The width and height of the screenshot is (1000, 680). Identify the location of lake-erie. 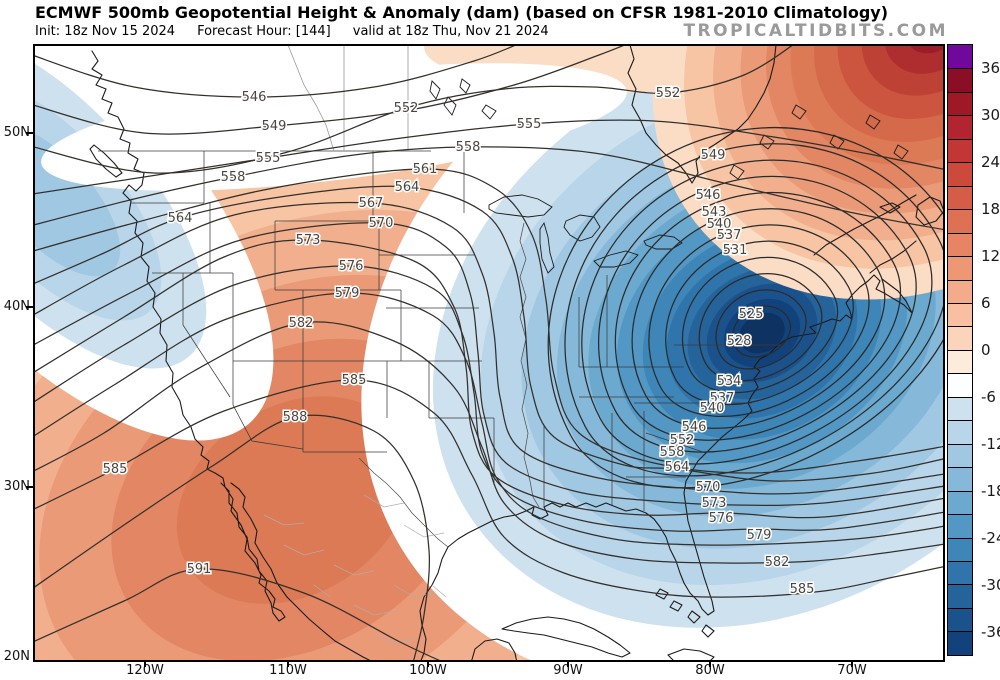
(616, 259).